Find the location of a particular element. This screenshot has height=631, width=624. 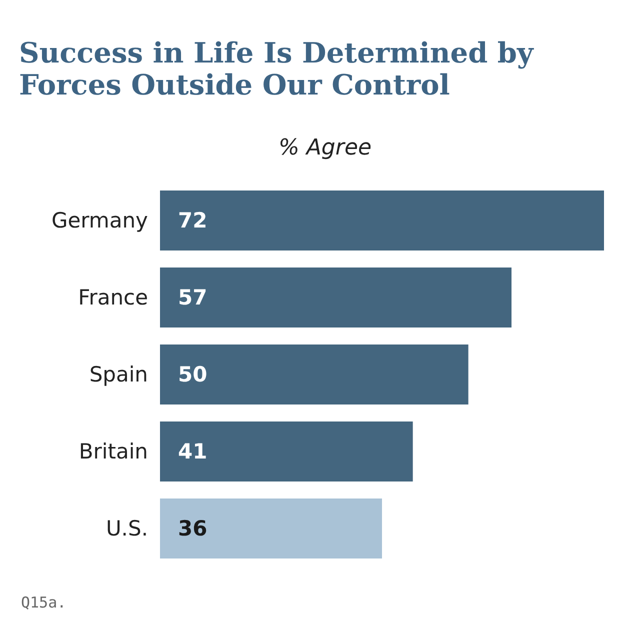

data-label: 57 is located at coordinates (193, 298).